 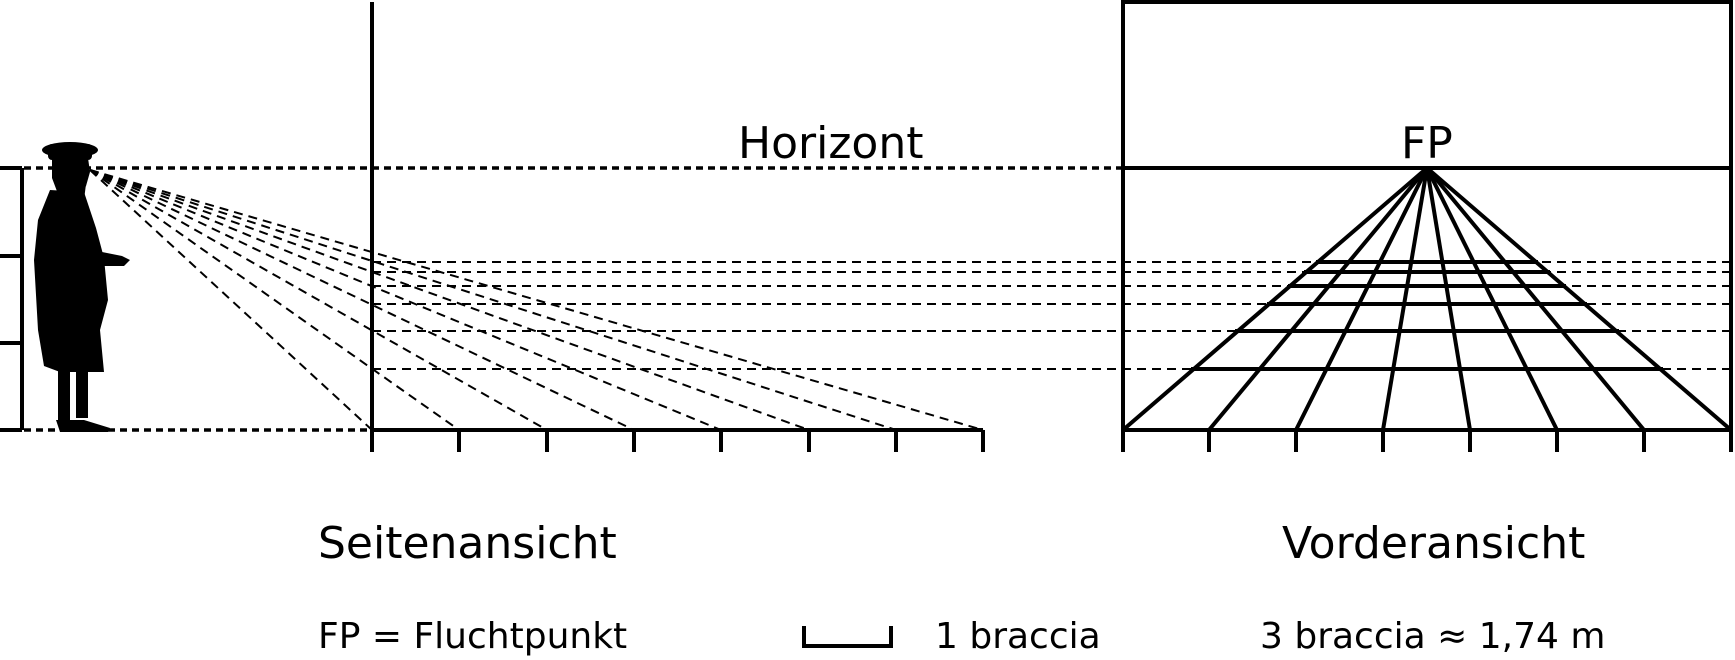 What do you see at coordinates (1053, 315) in the screenshot?
I see `transversal-projection-lines` at bounding box center [1053, 315].